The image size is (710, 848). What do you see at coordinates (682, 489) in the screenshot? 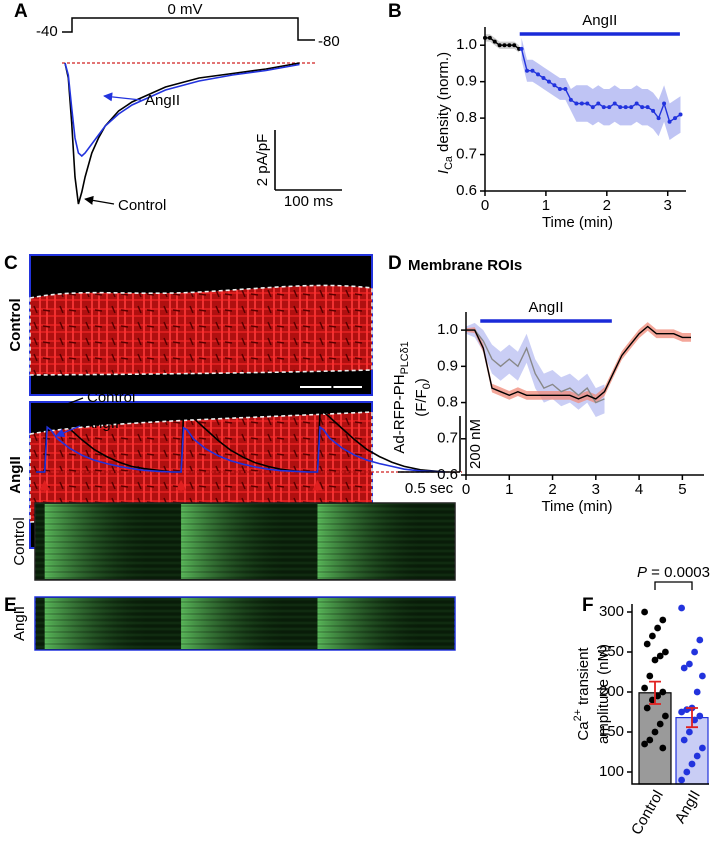
I see `x-tick-label: 5` at bounding box center [682, 489].